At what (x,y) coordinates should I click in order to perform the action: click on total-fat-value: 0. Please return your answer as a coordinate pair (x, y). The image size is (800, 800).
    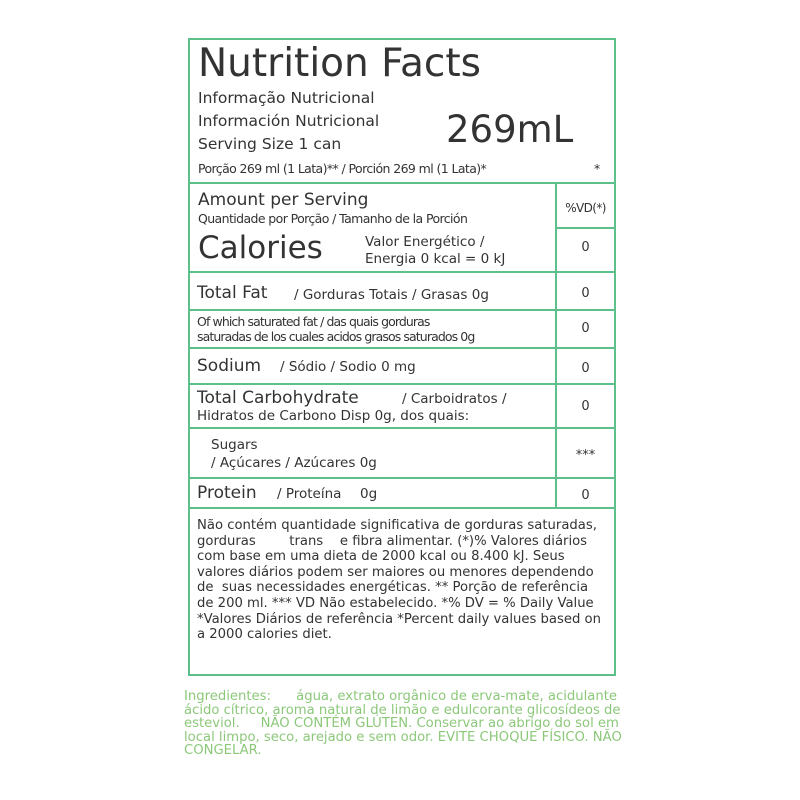
    Looking at the image, I should click on (585, 293).